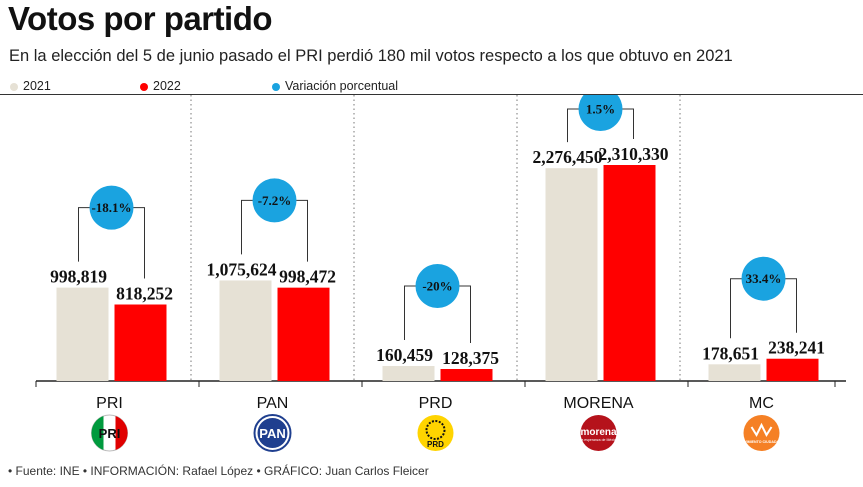 Image resolution: width=863 pixels, height=487 pixels. Describe the element at coordinates (242, 269) in the screenshot. I see `data-label-2021-pan: 1,075,624` at that location.